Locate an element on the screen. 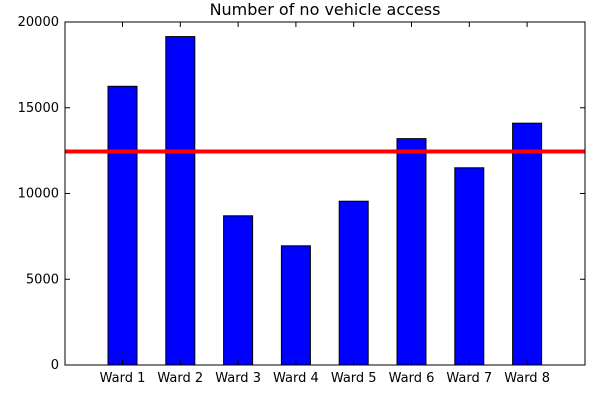 Image resolution: width=600 pixels, height=400 pixels. y-tick-label: 0 is located at coordinates (55, 365).